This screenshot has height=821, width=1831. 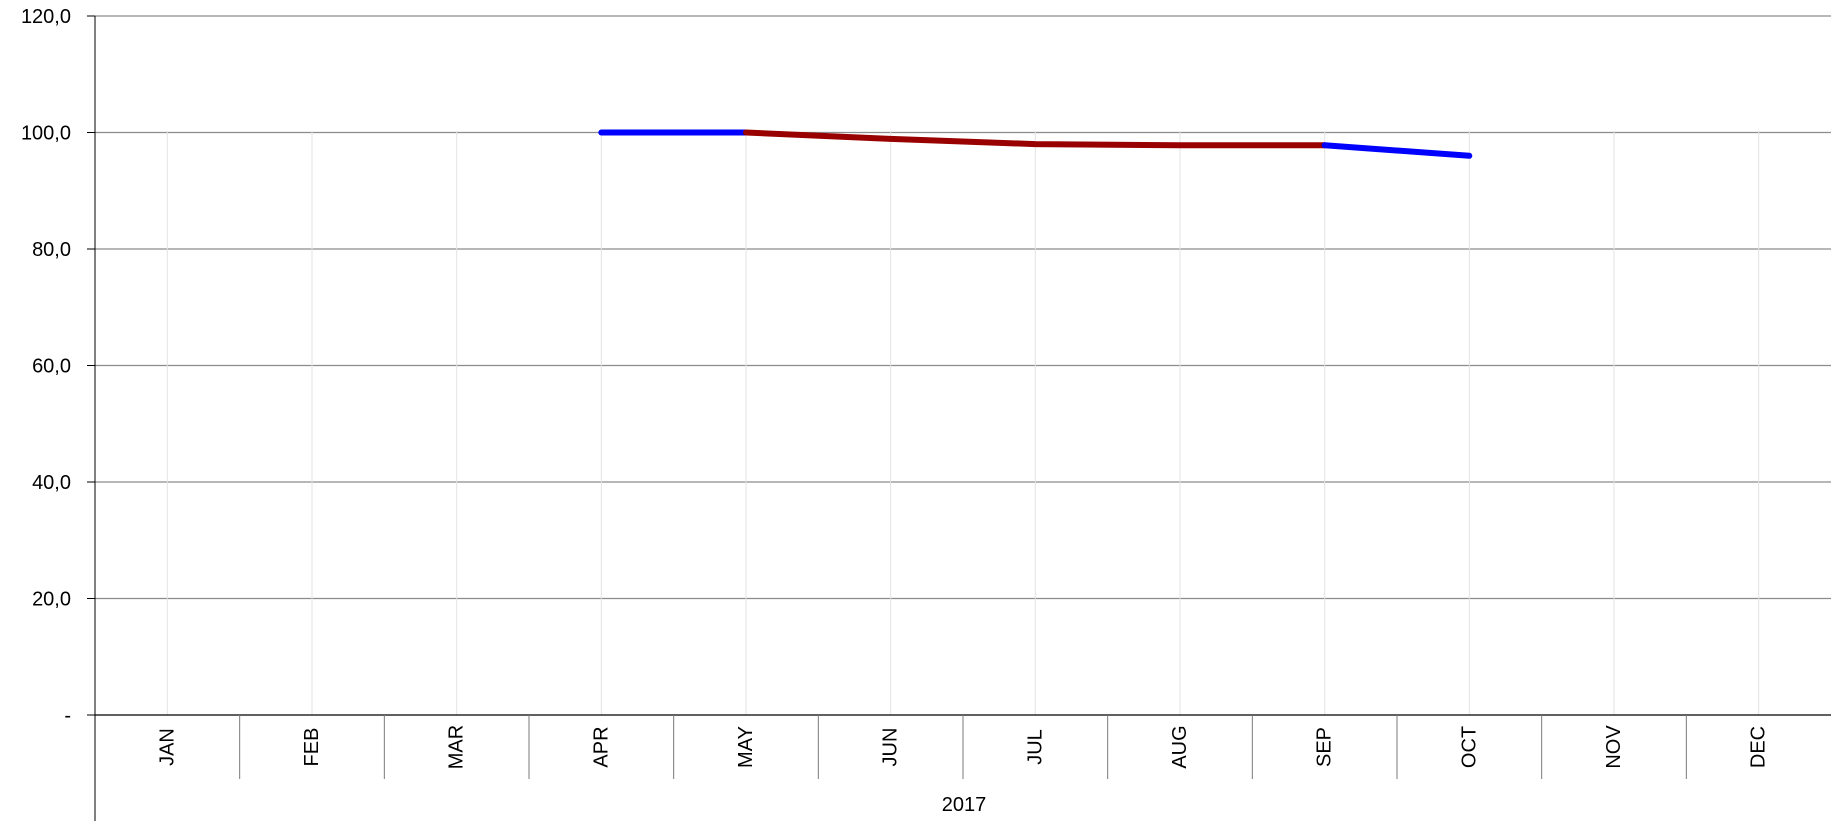 I want to click on x-axis-tick-labels: JAN FEB MAR APR MAY JUN JUL AUG SEP OCT NOV DEC, so click(x=962, y=747).